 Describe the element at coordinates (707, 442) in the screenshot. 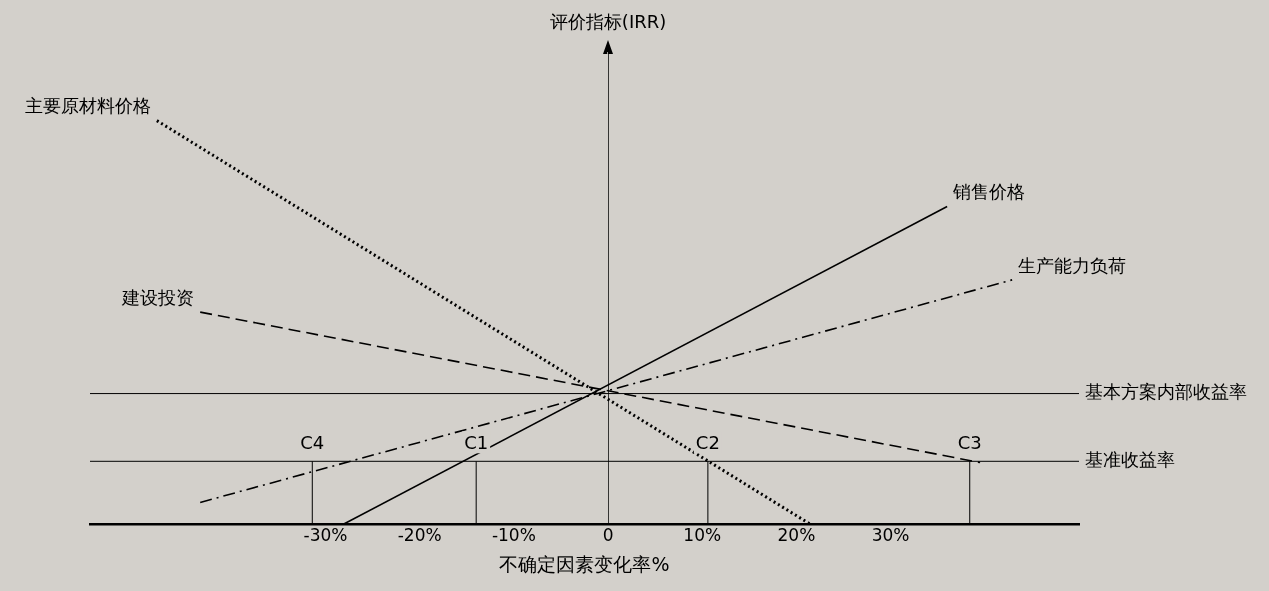

I see `annotation: C2` at that location.